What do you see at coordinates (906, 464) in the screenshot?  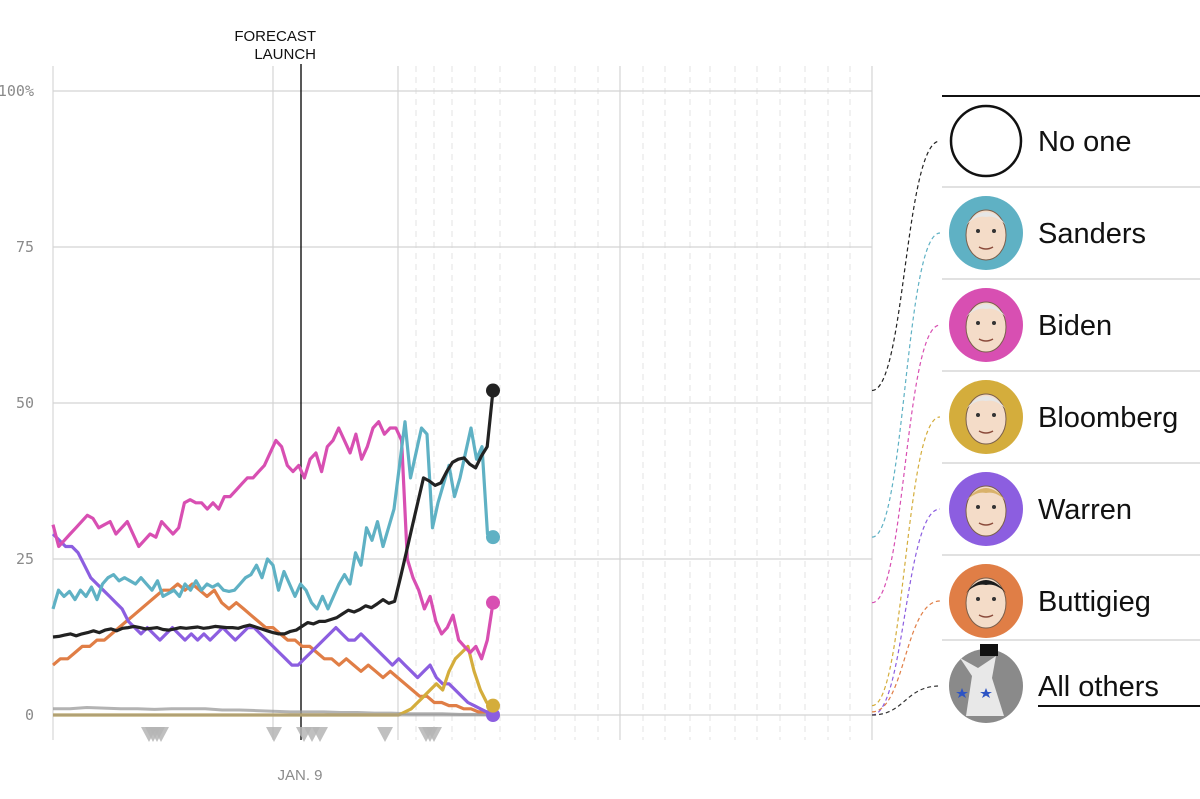 I see `legend-connector-biden` at bounding box center [906, 464].